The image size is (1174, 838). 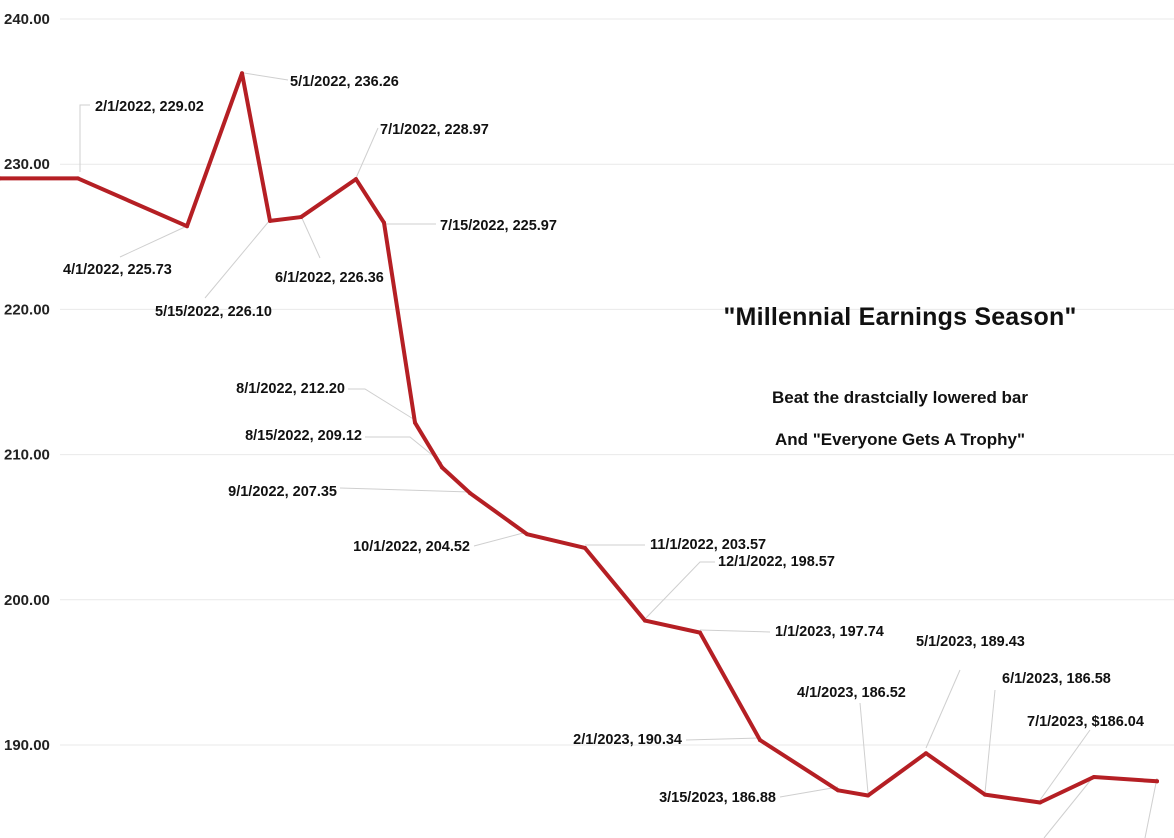 I want to click on data-label: 10/1/2022, 204.52, so click(x=411, y=547).